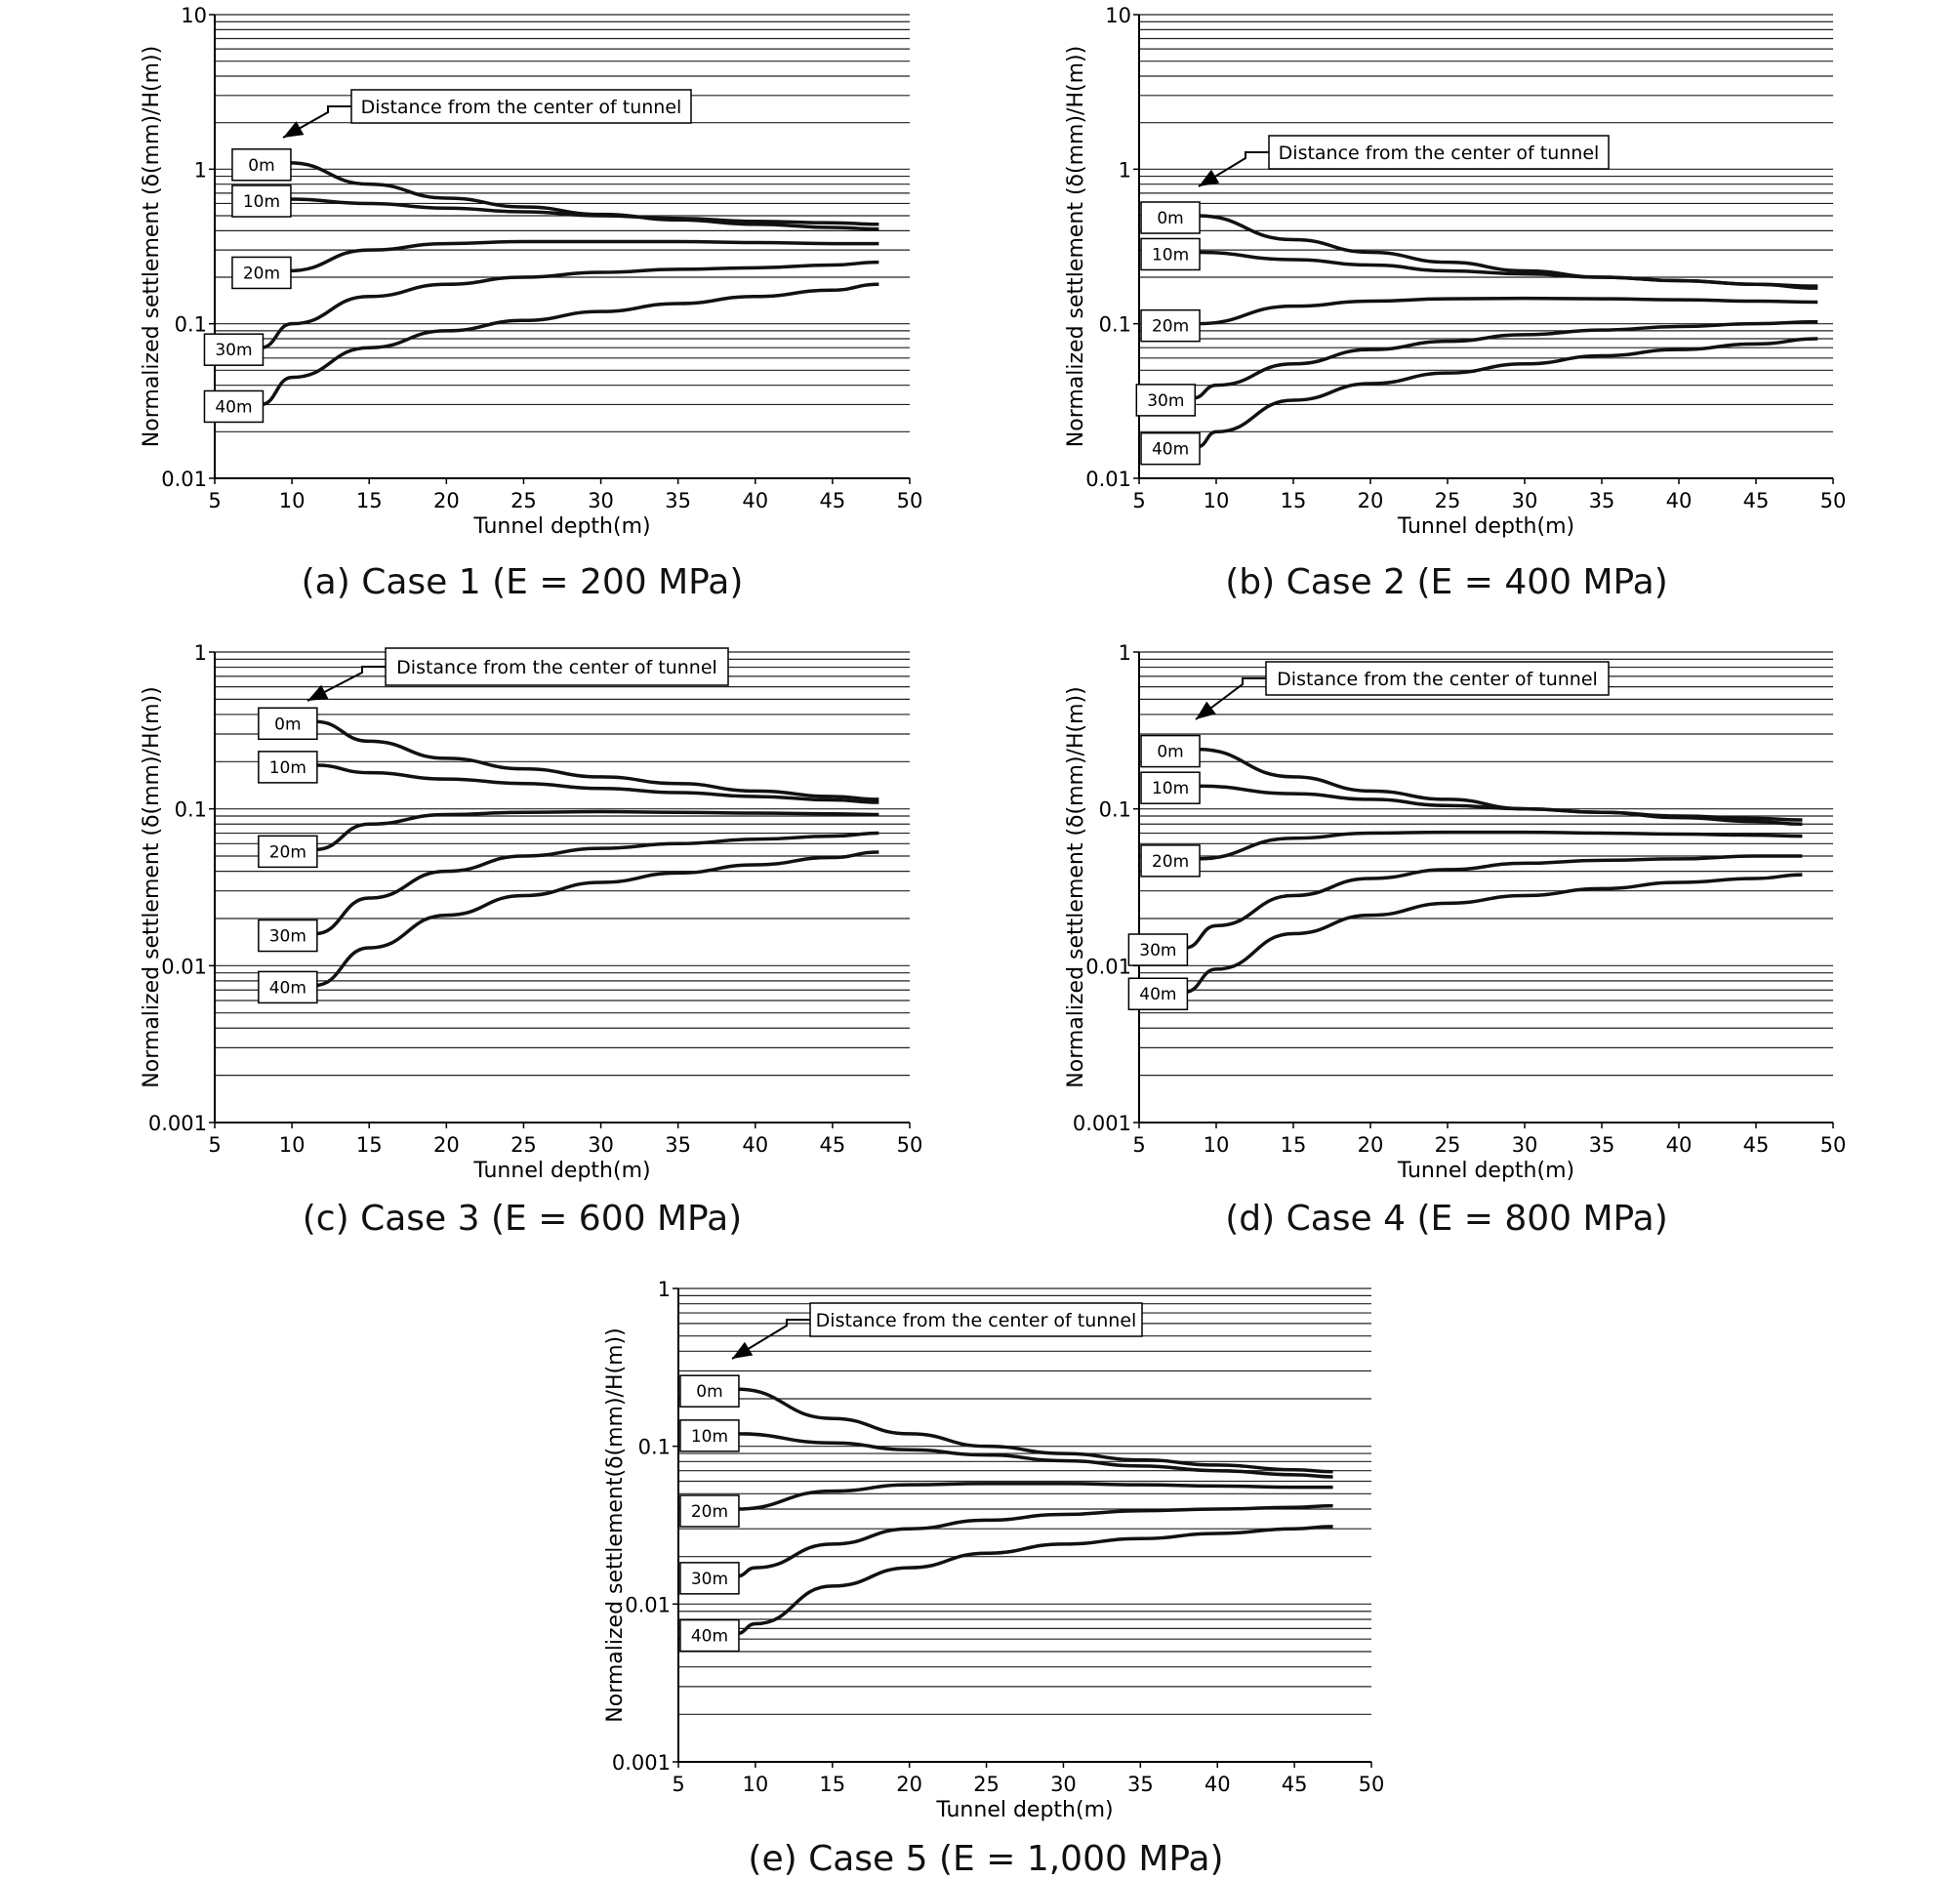 The width and height of the screenshot is (1960, 1879). I want to click on caption-case-1: (a) Case 1 (E = 200 MPa), so click(522, 582).